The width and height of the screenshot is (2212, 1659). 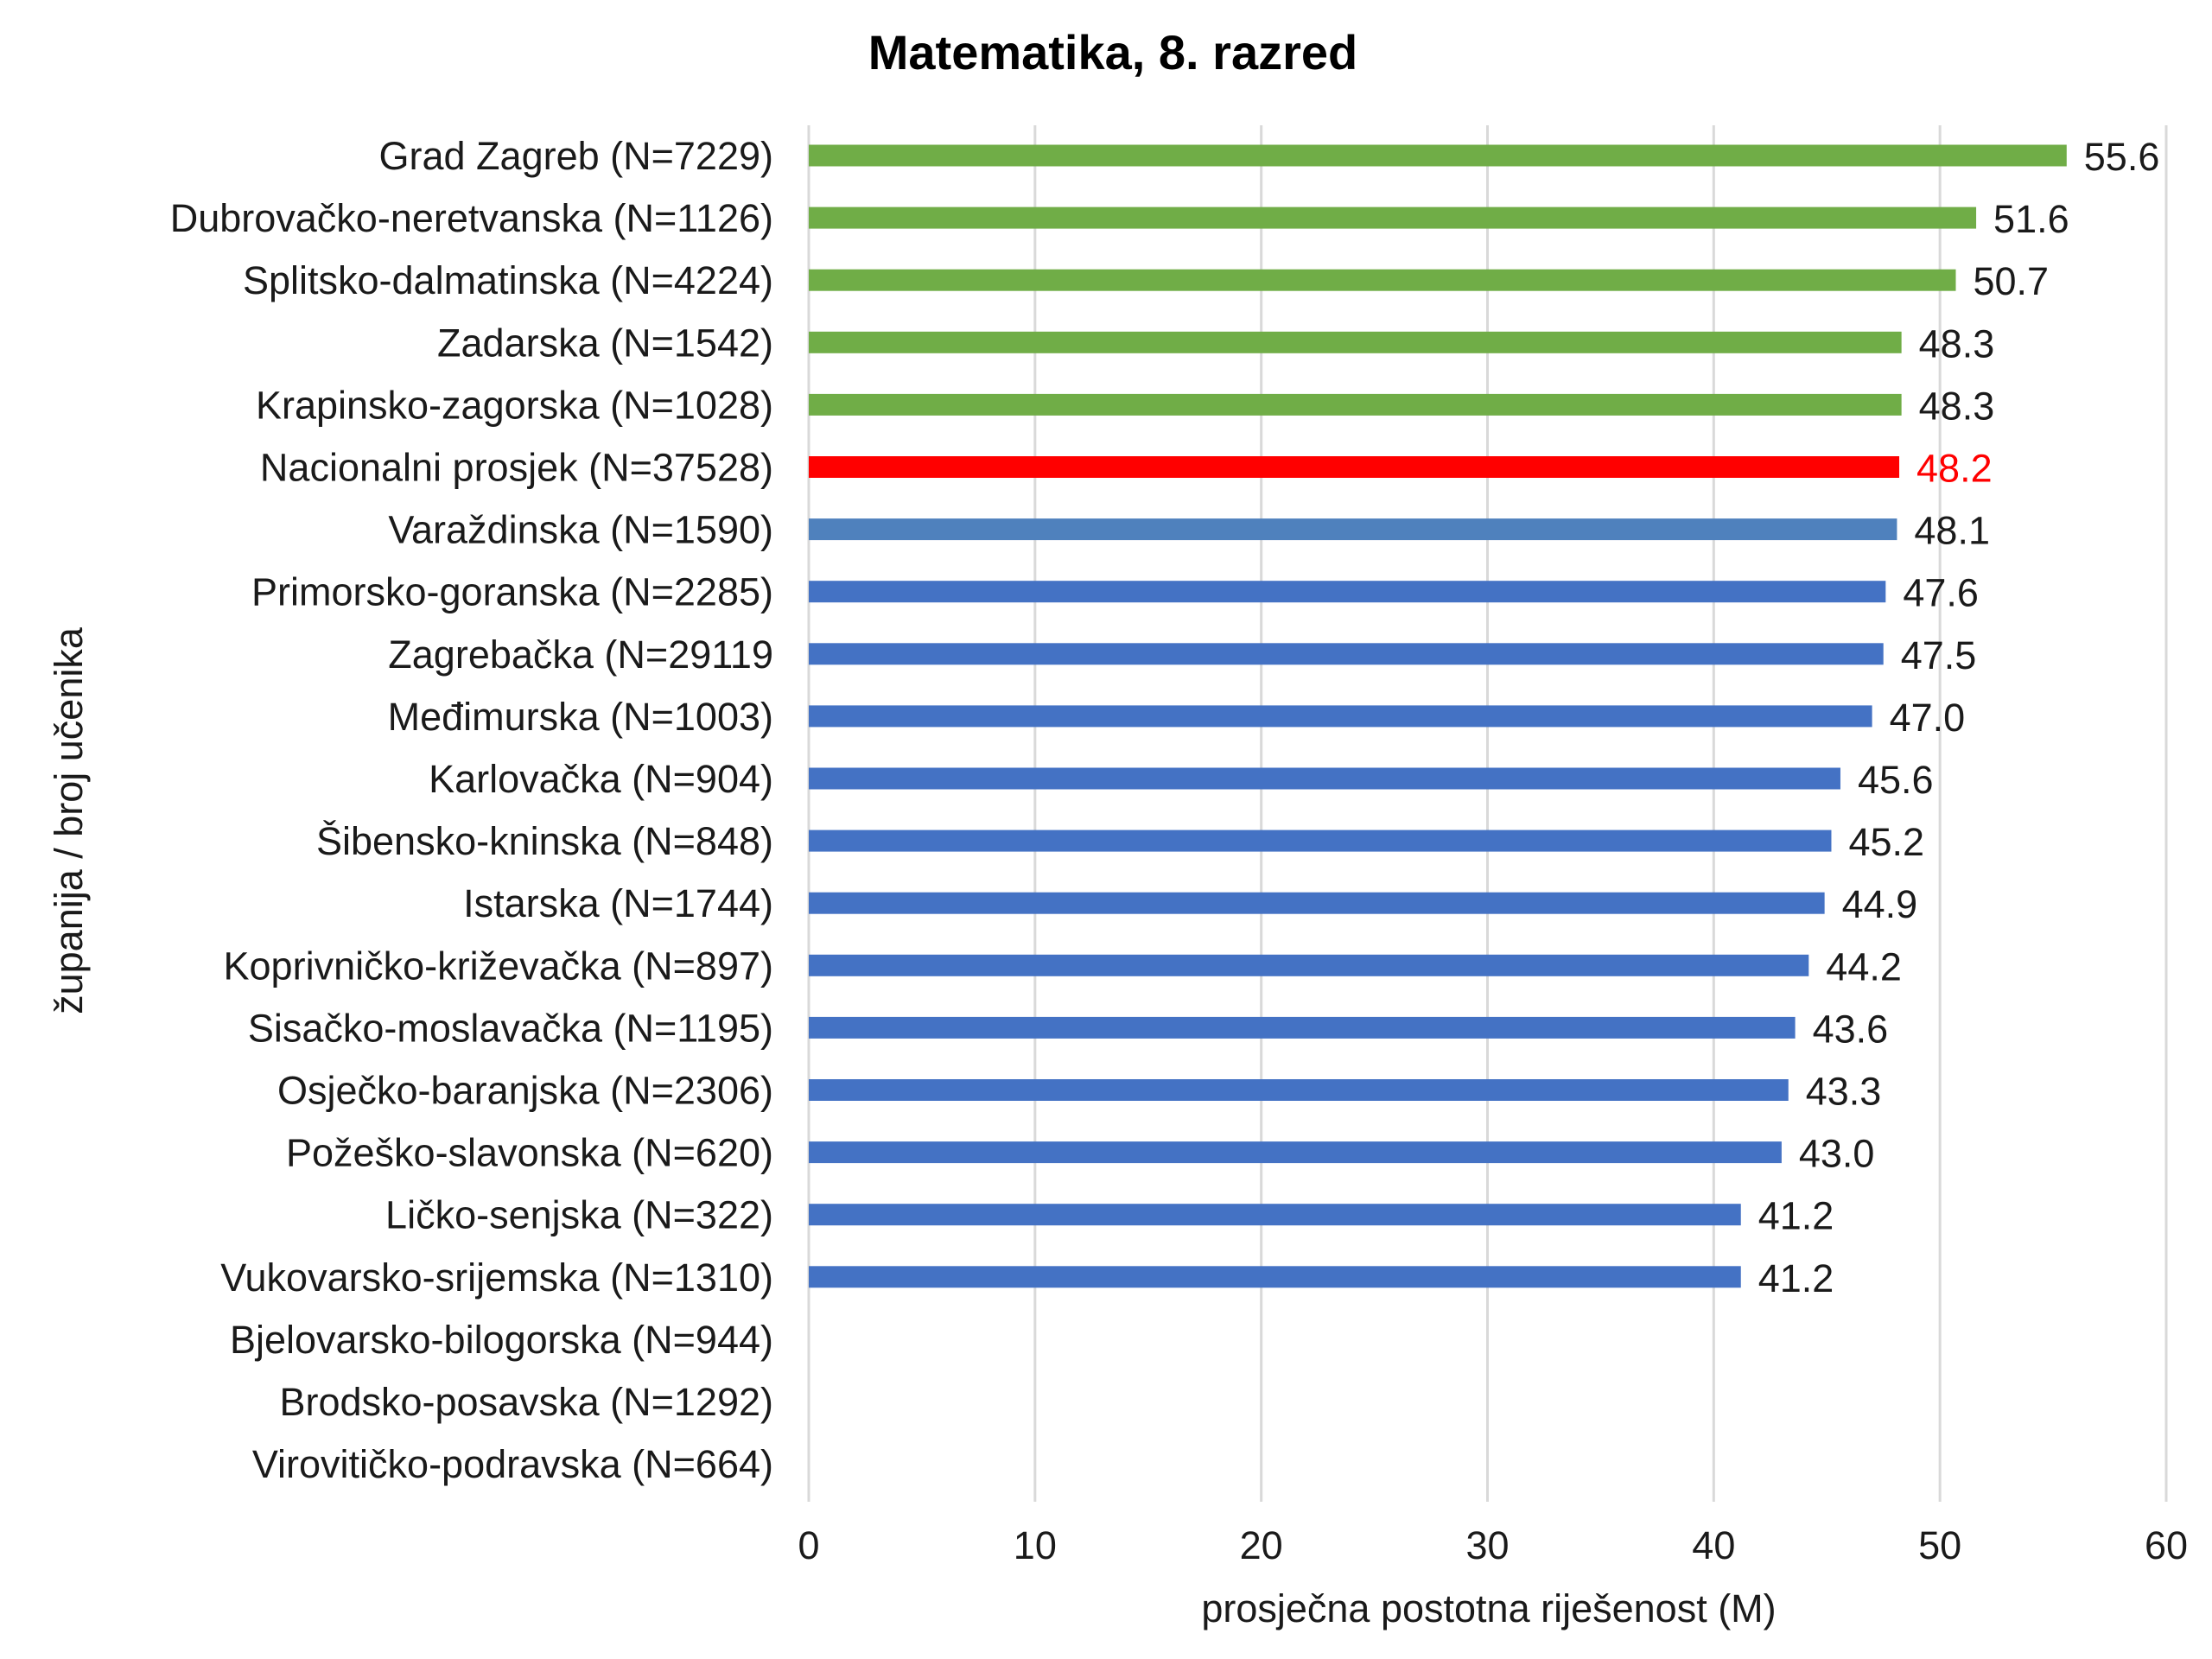 I want to click on data-label: 45.6, so click(x=1896, y=780).